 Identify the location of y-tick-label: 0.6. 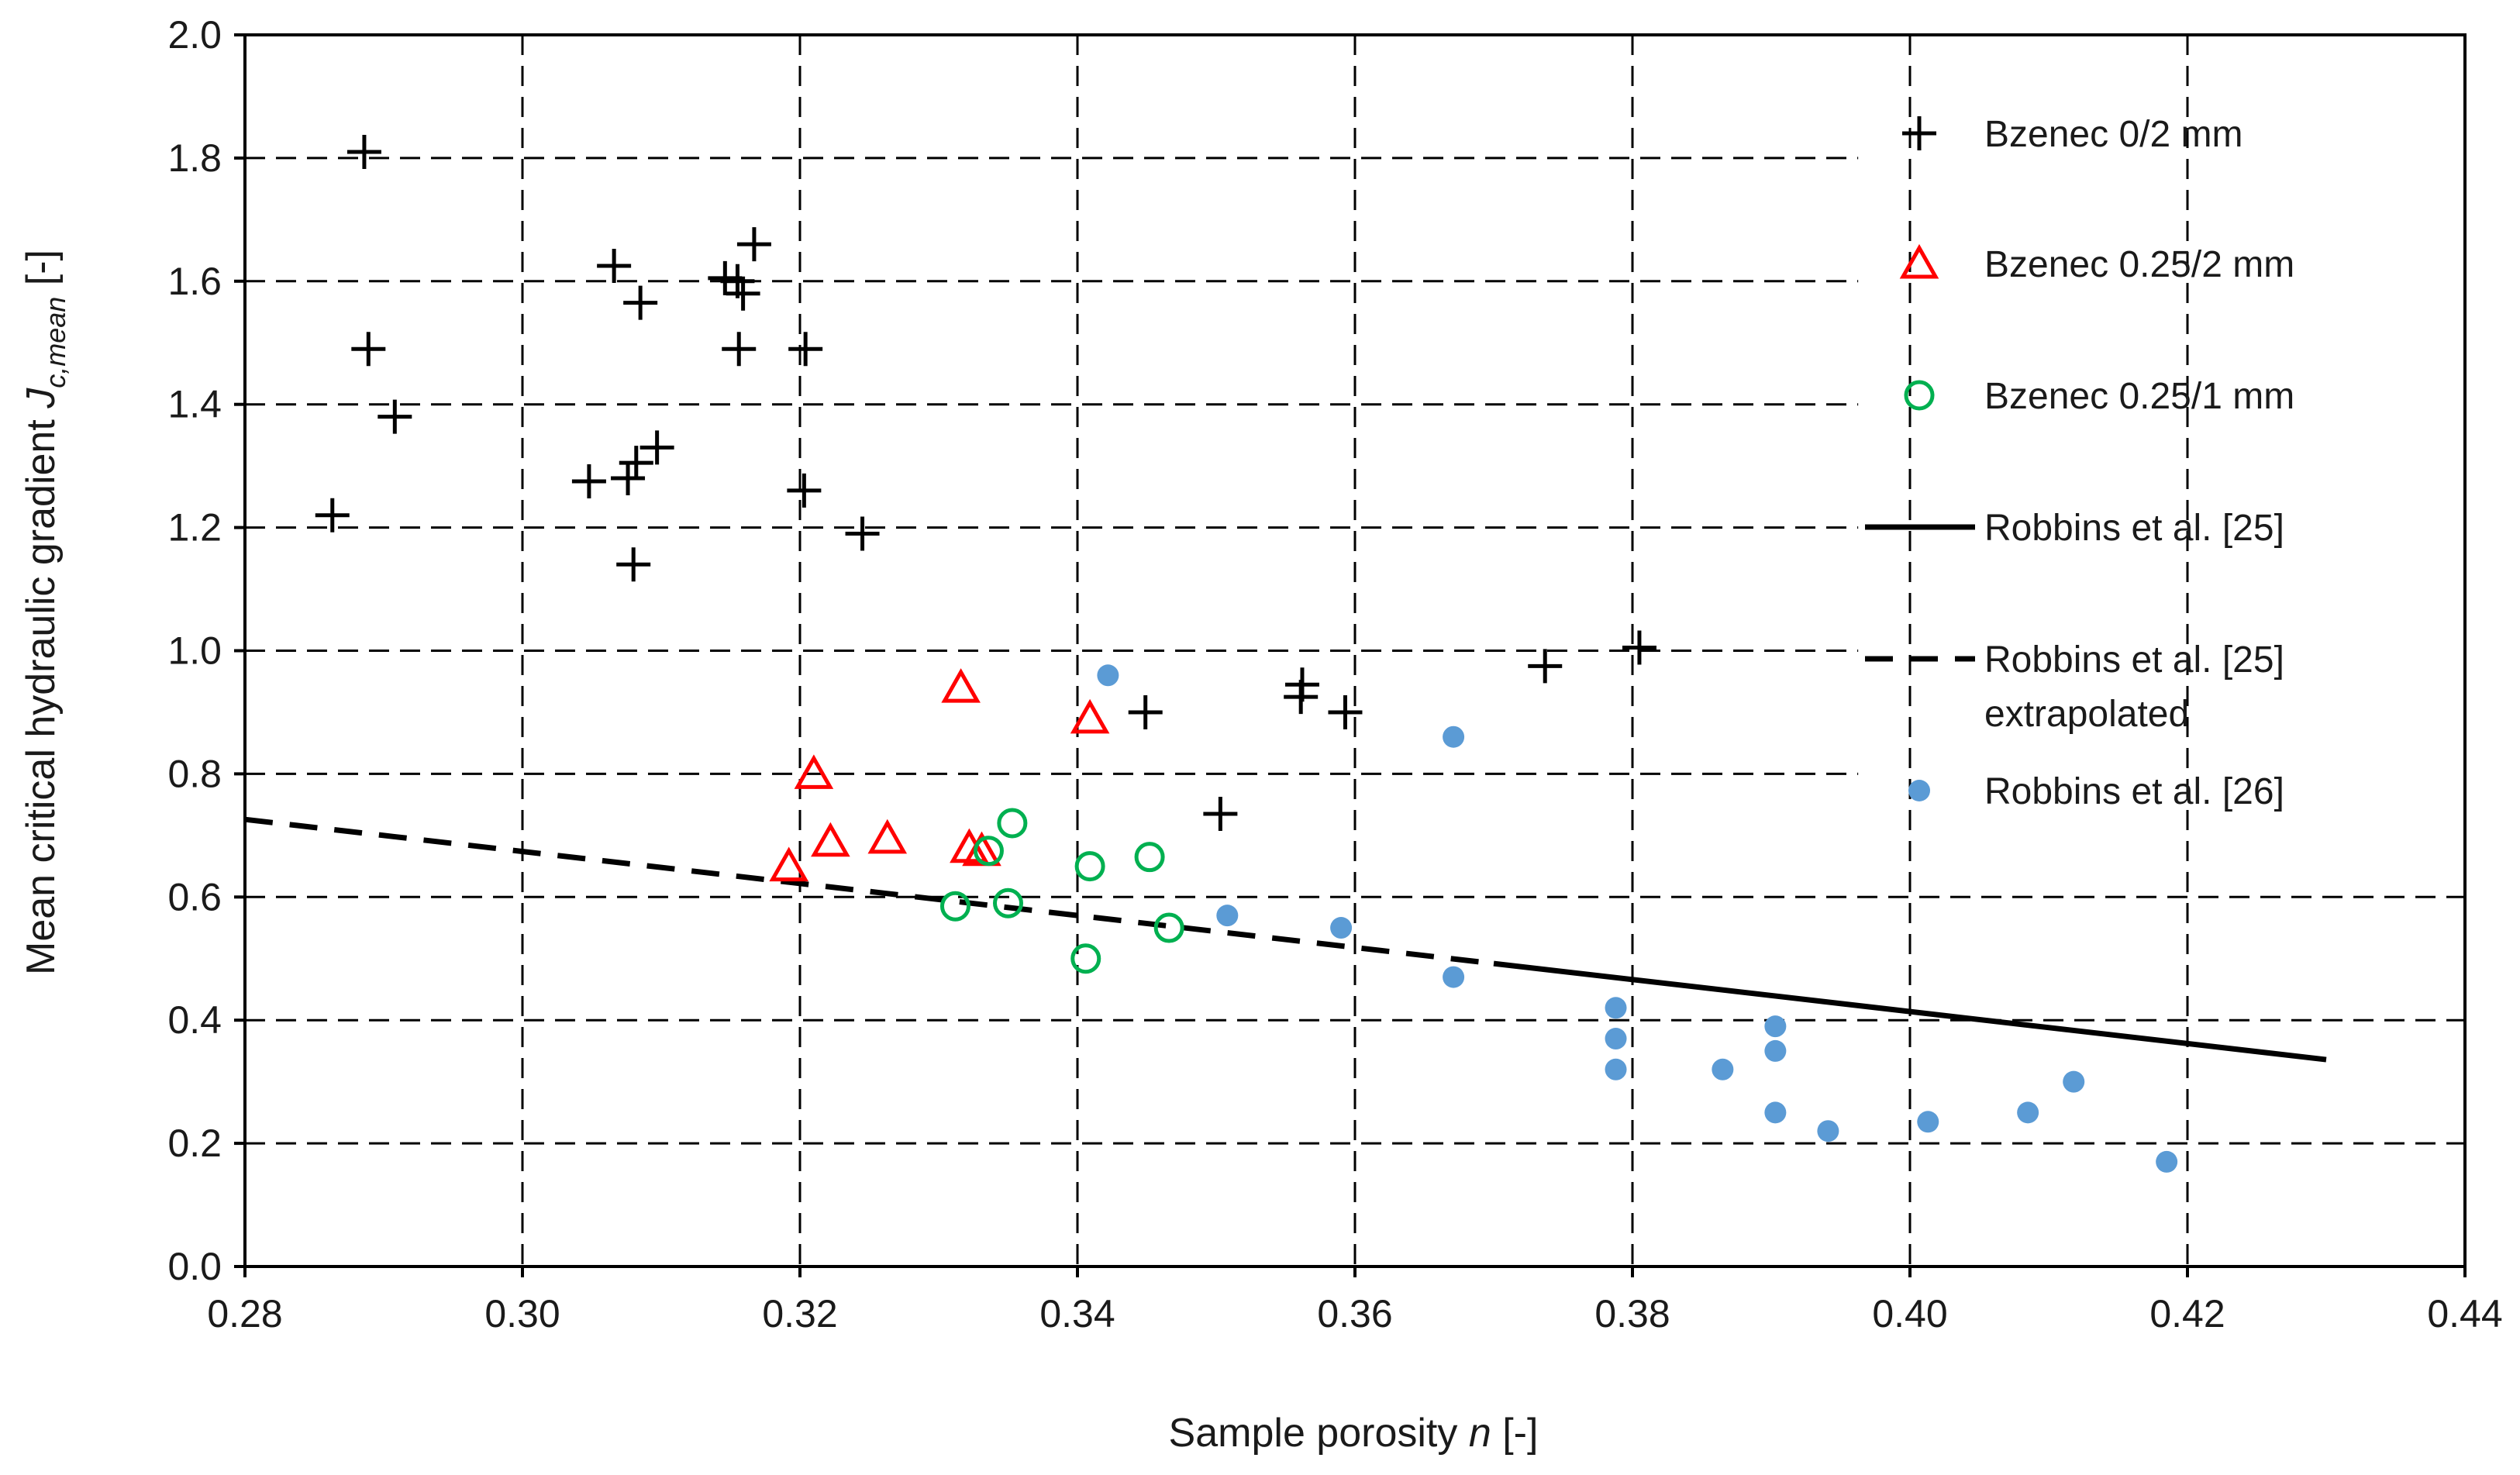
(195, 897).